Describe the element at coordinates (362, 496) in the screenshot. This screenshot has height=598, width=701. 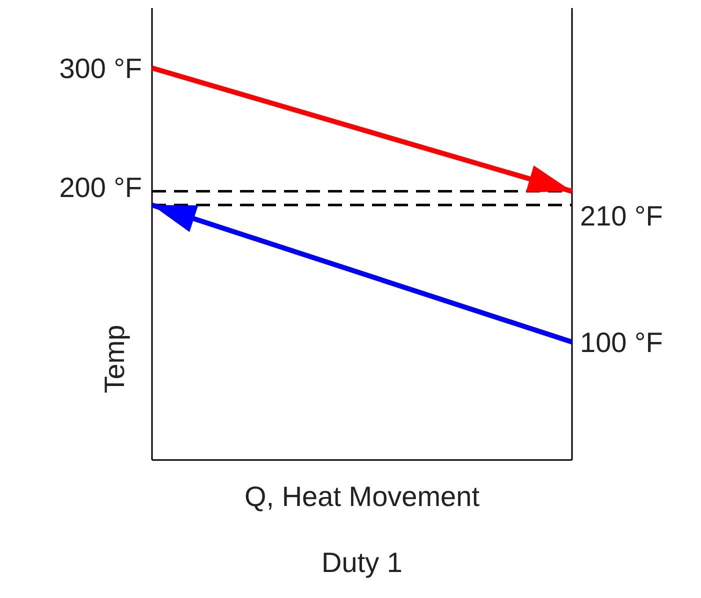
I see `x-axis-title: Q, Heat Movement` at that location.